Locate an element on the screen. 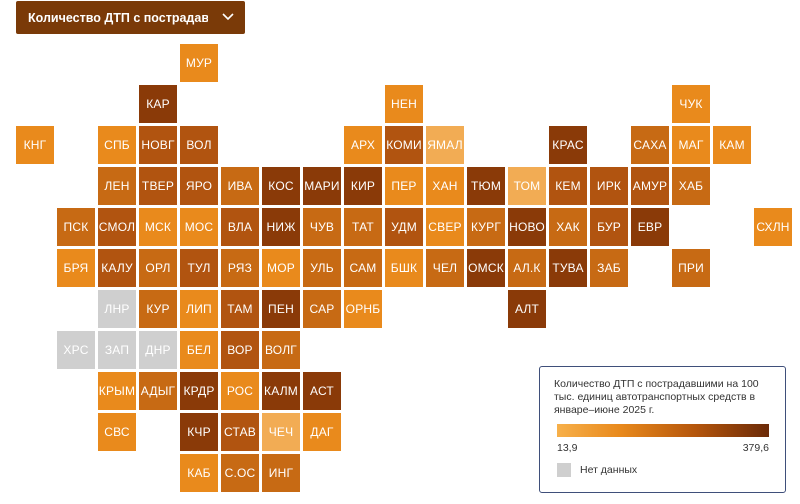 This screenshot has width=800, height=504. legend-nodata-label: Нет данных is located at coordinates (609, 470).